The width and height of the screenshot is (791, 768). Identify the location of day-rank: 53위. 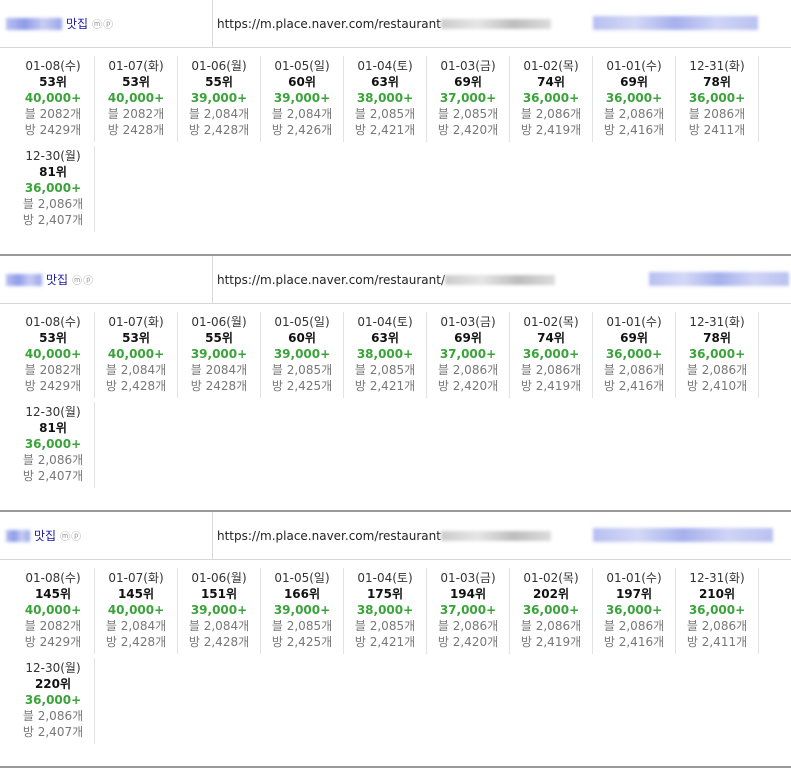
(53, 82).